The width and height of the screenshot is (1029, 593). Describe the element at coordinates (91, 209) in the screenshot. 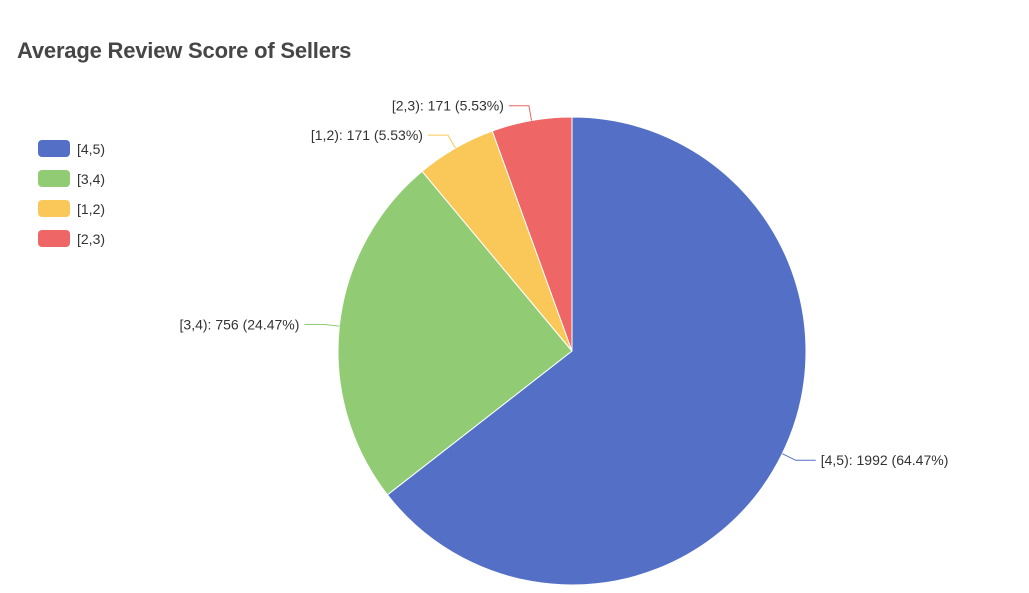

I see `legend-label-1-2: [1,2)` at that location.